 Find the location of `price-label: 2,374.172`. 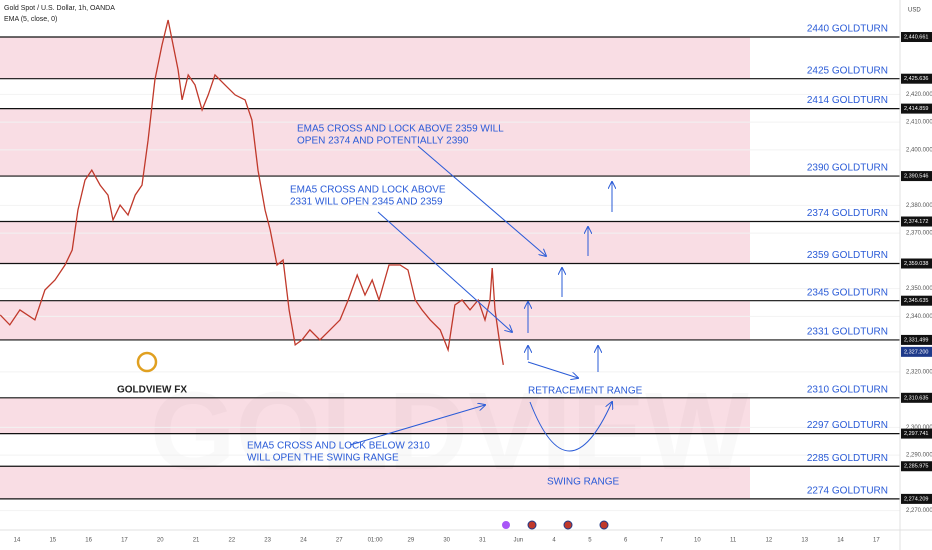

price-label: 2,374.172 is located at coordinates (916, 222).